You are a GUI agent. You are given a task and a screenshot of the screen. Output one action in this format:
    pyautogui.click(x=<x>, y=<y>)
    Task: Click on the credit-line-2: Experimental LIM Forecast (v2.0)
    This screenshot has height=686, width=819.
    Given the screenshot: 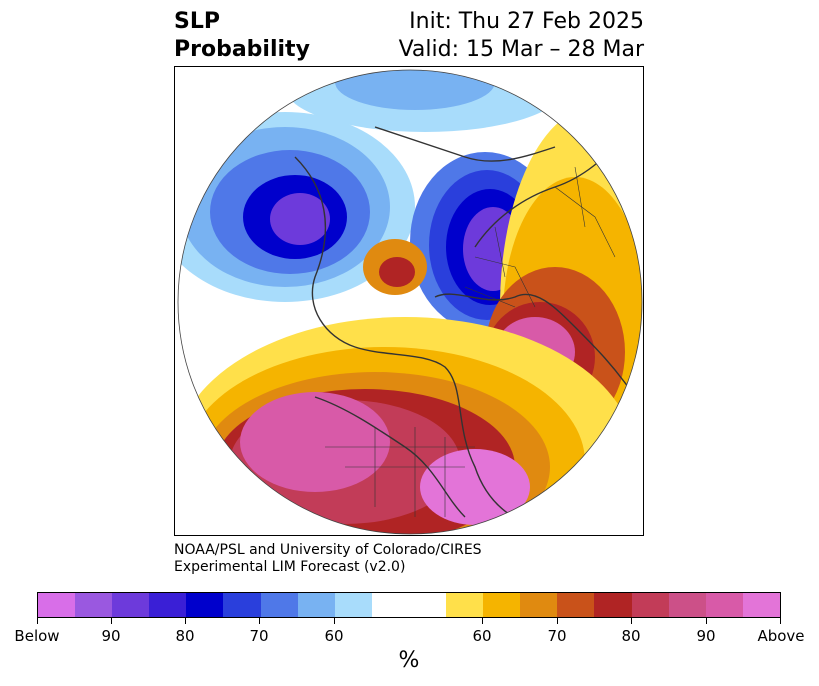 What is the action you would take?
    pyautogui.click(x=290, y=567)
    